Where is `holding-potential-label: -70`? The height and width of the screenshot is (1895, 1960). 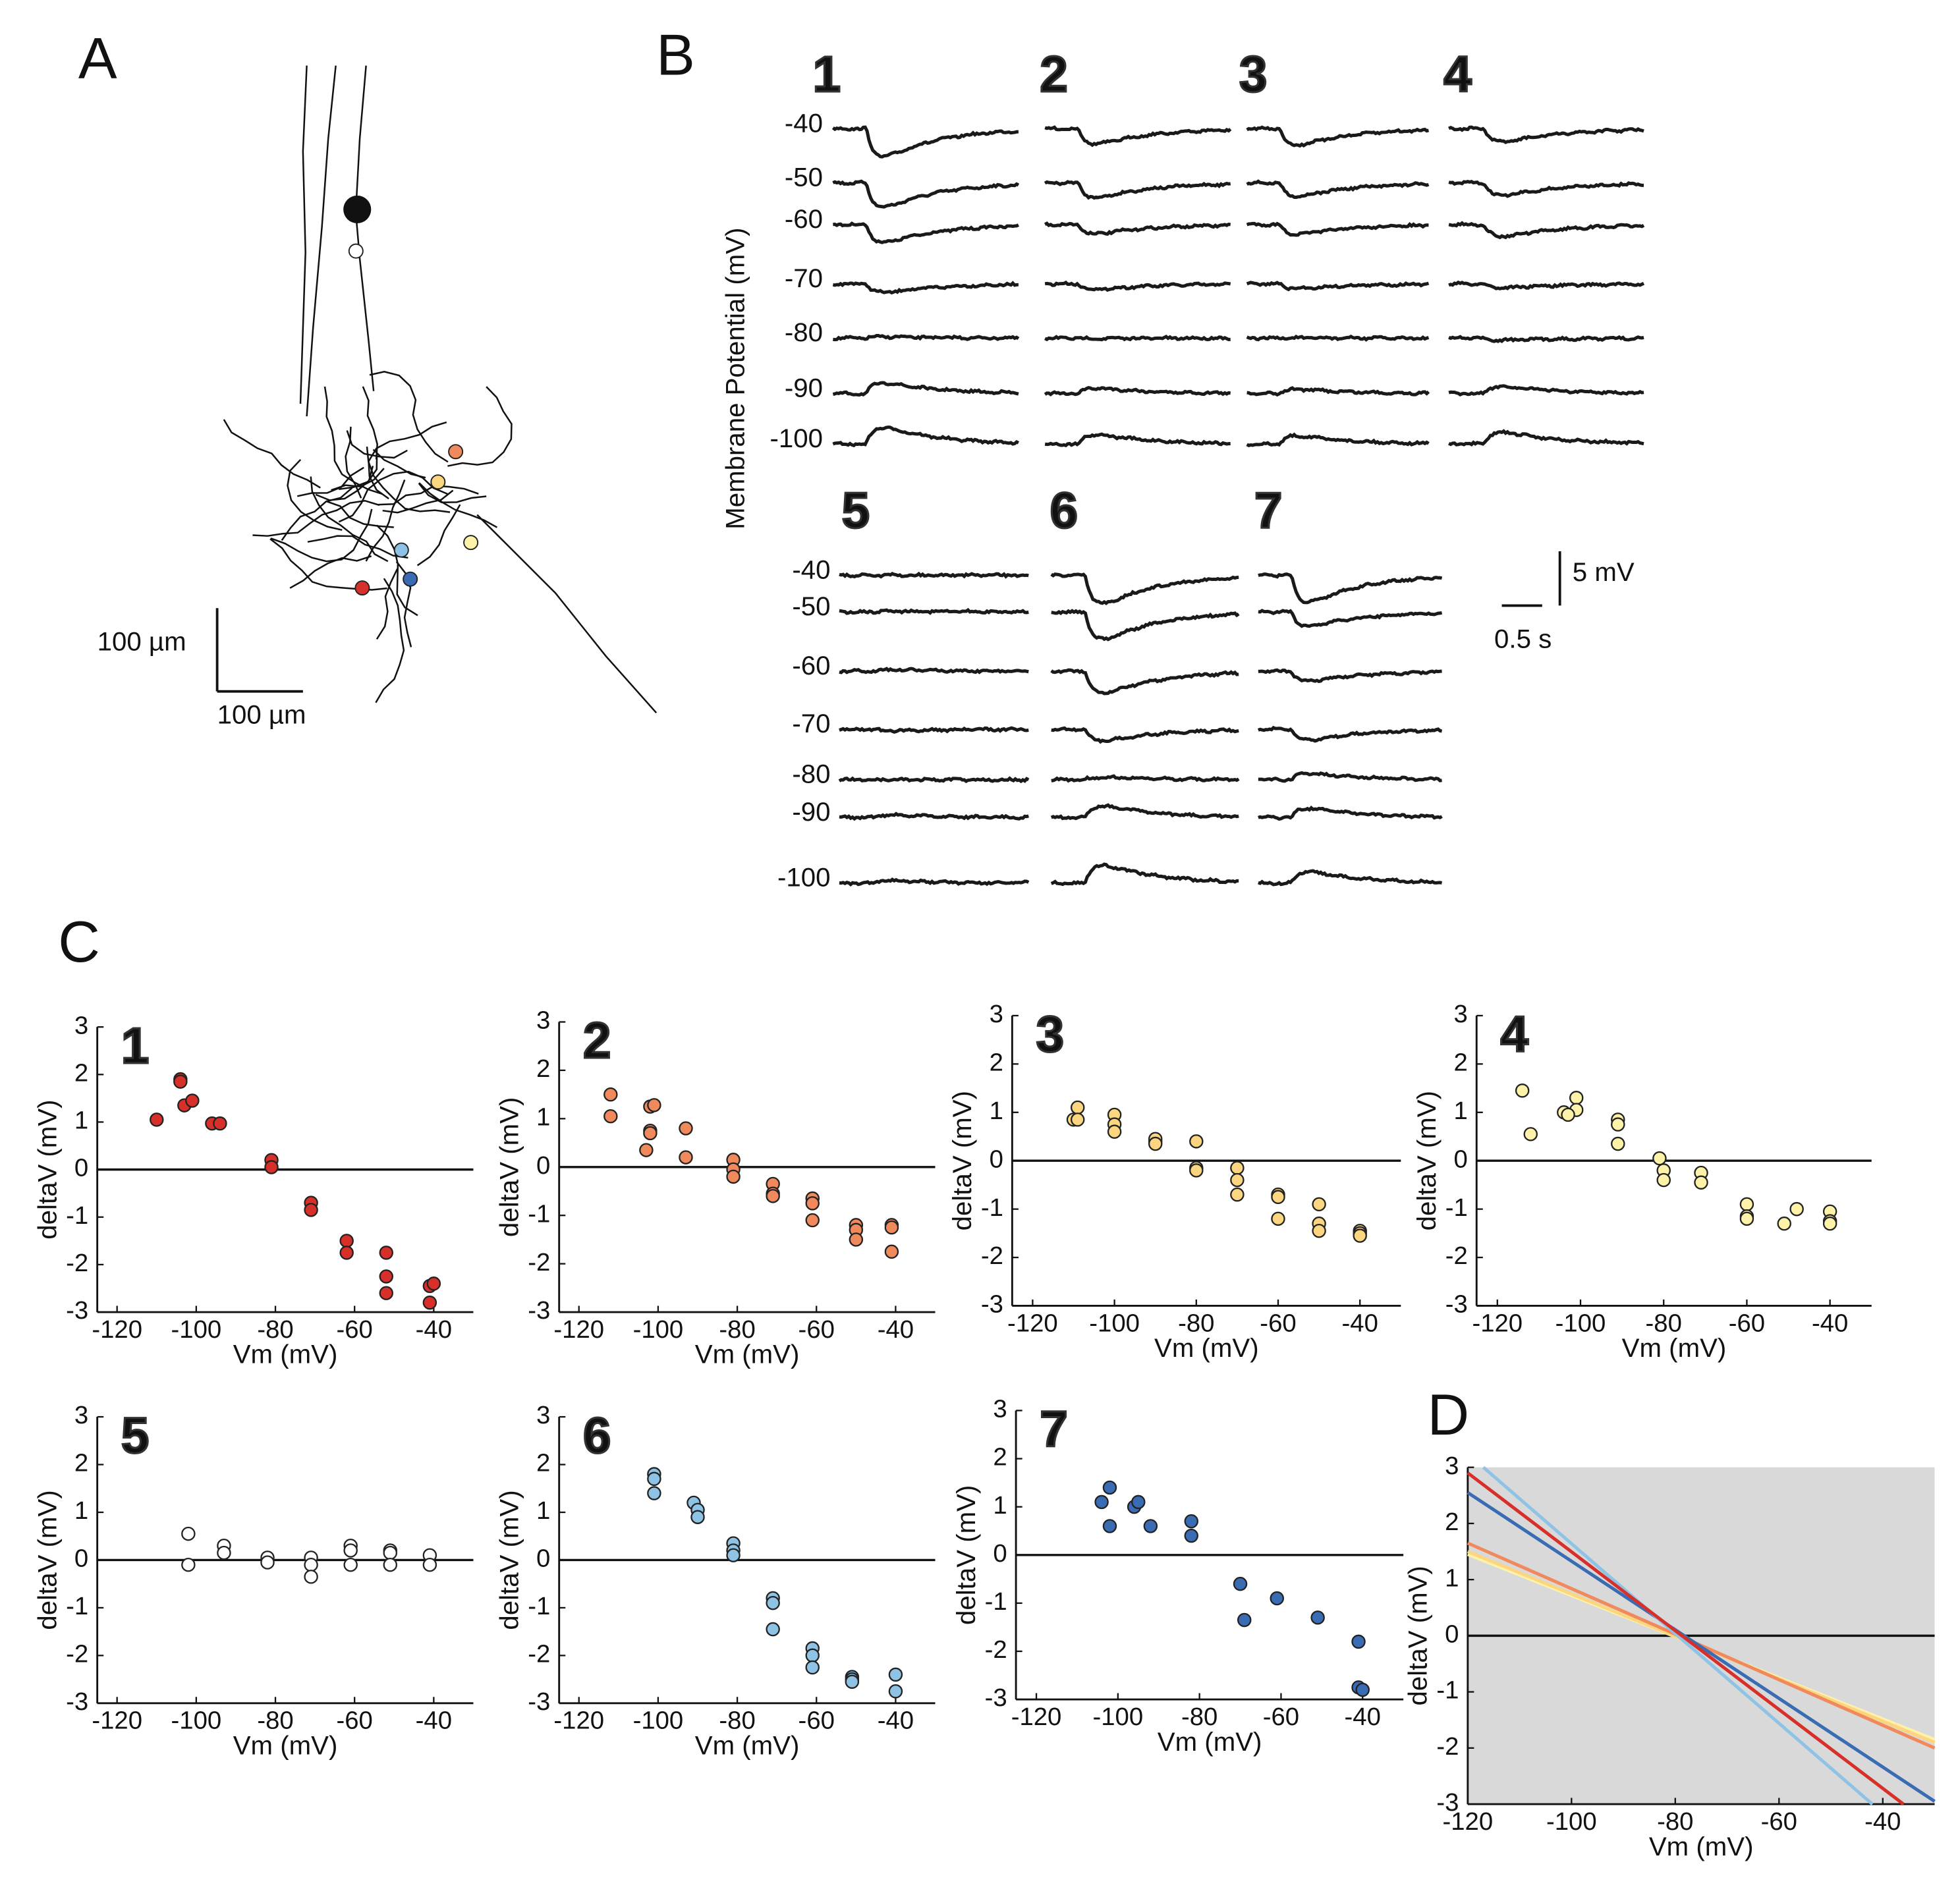
holding-potential-label: -70 is located at coordinates (804, 278).